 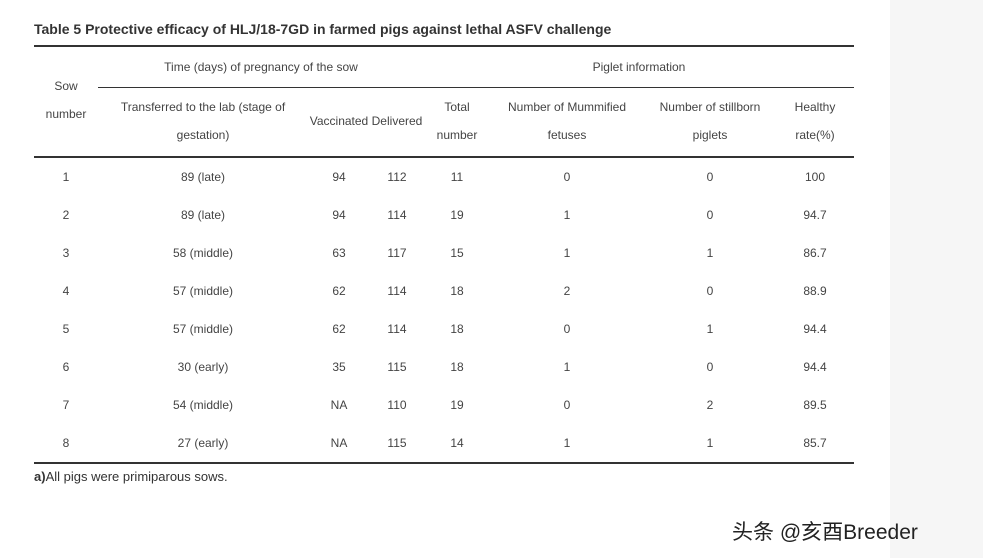 What do you see at coordinates (457, 253) in the screenshot?
I see `cell-total: 15` at bounding box center [457, 253].